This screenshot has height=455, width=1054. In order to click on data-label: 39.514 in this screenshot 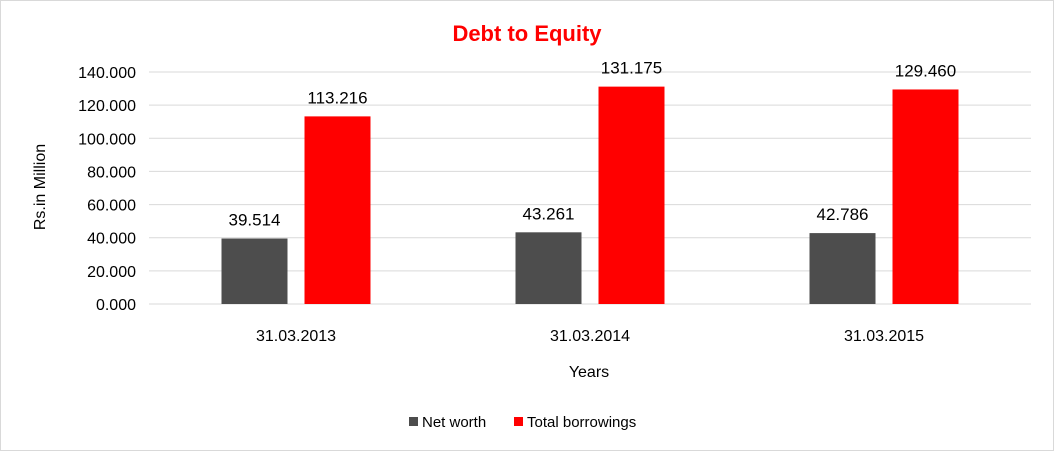, I will do `click(255, 220)`.